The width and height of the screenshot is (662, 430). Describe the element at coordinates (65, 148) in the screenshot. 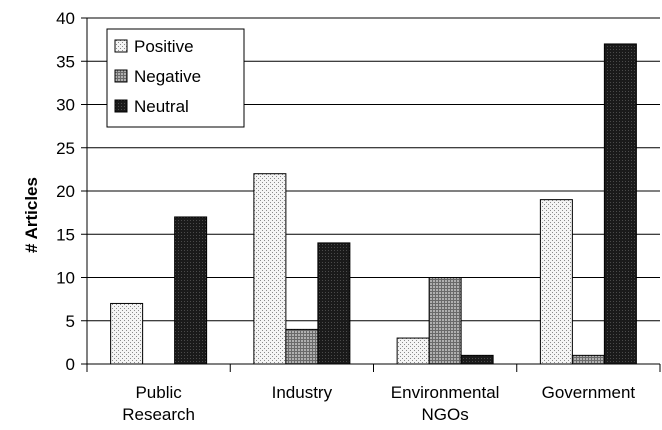

I see `y-tick-label: 25` at that location.